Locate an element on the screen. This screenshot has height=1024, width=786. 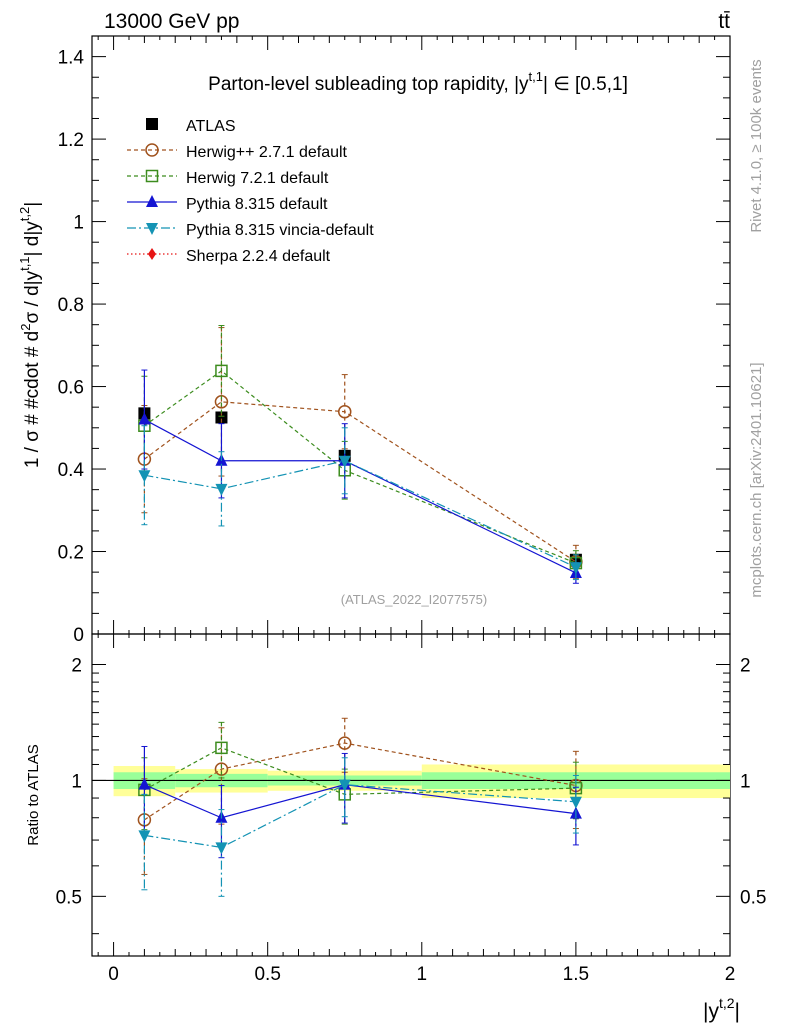
main-y-axis-label: 1 / σ # #cdot # d2σ / d|yt,1| d|yt,2| is located at coordinates (30, 335).